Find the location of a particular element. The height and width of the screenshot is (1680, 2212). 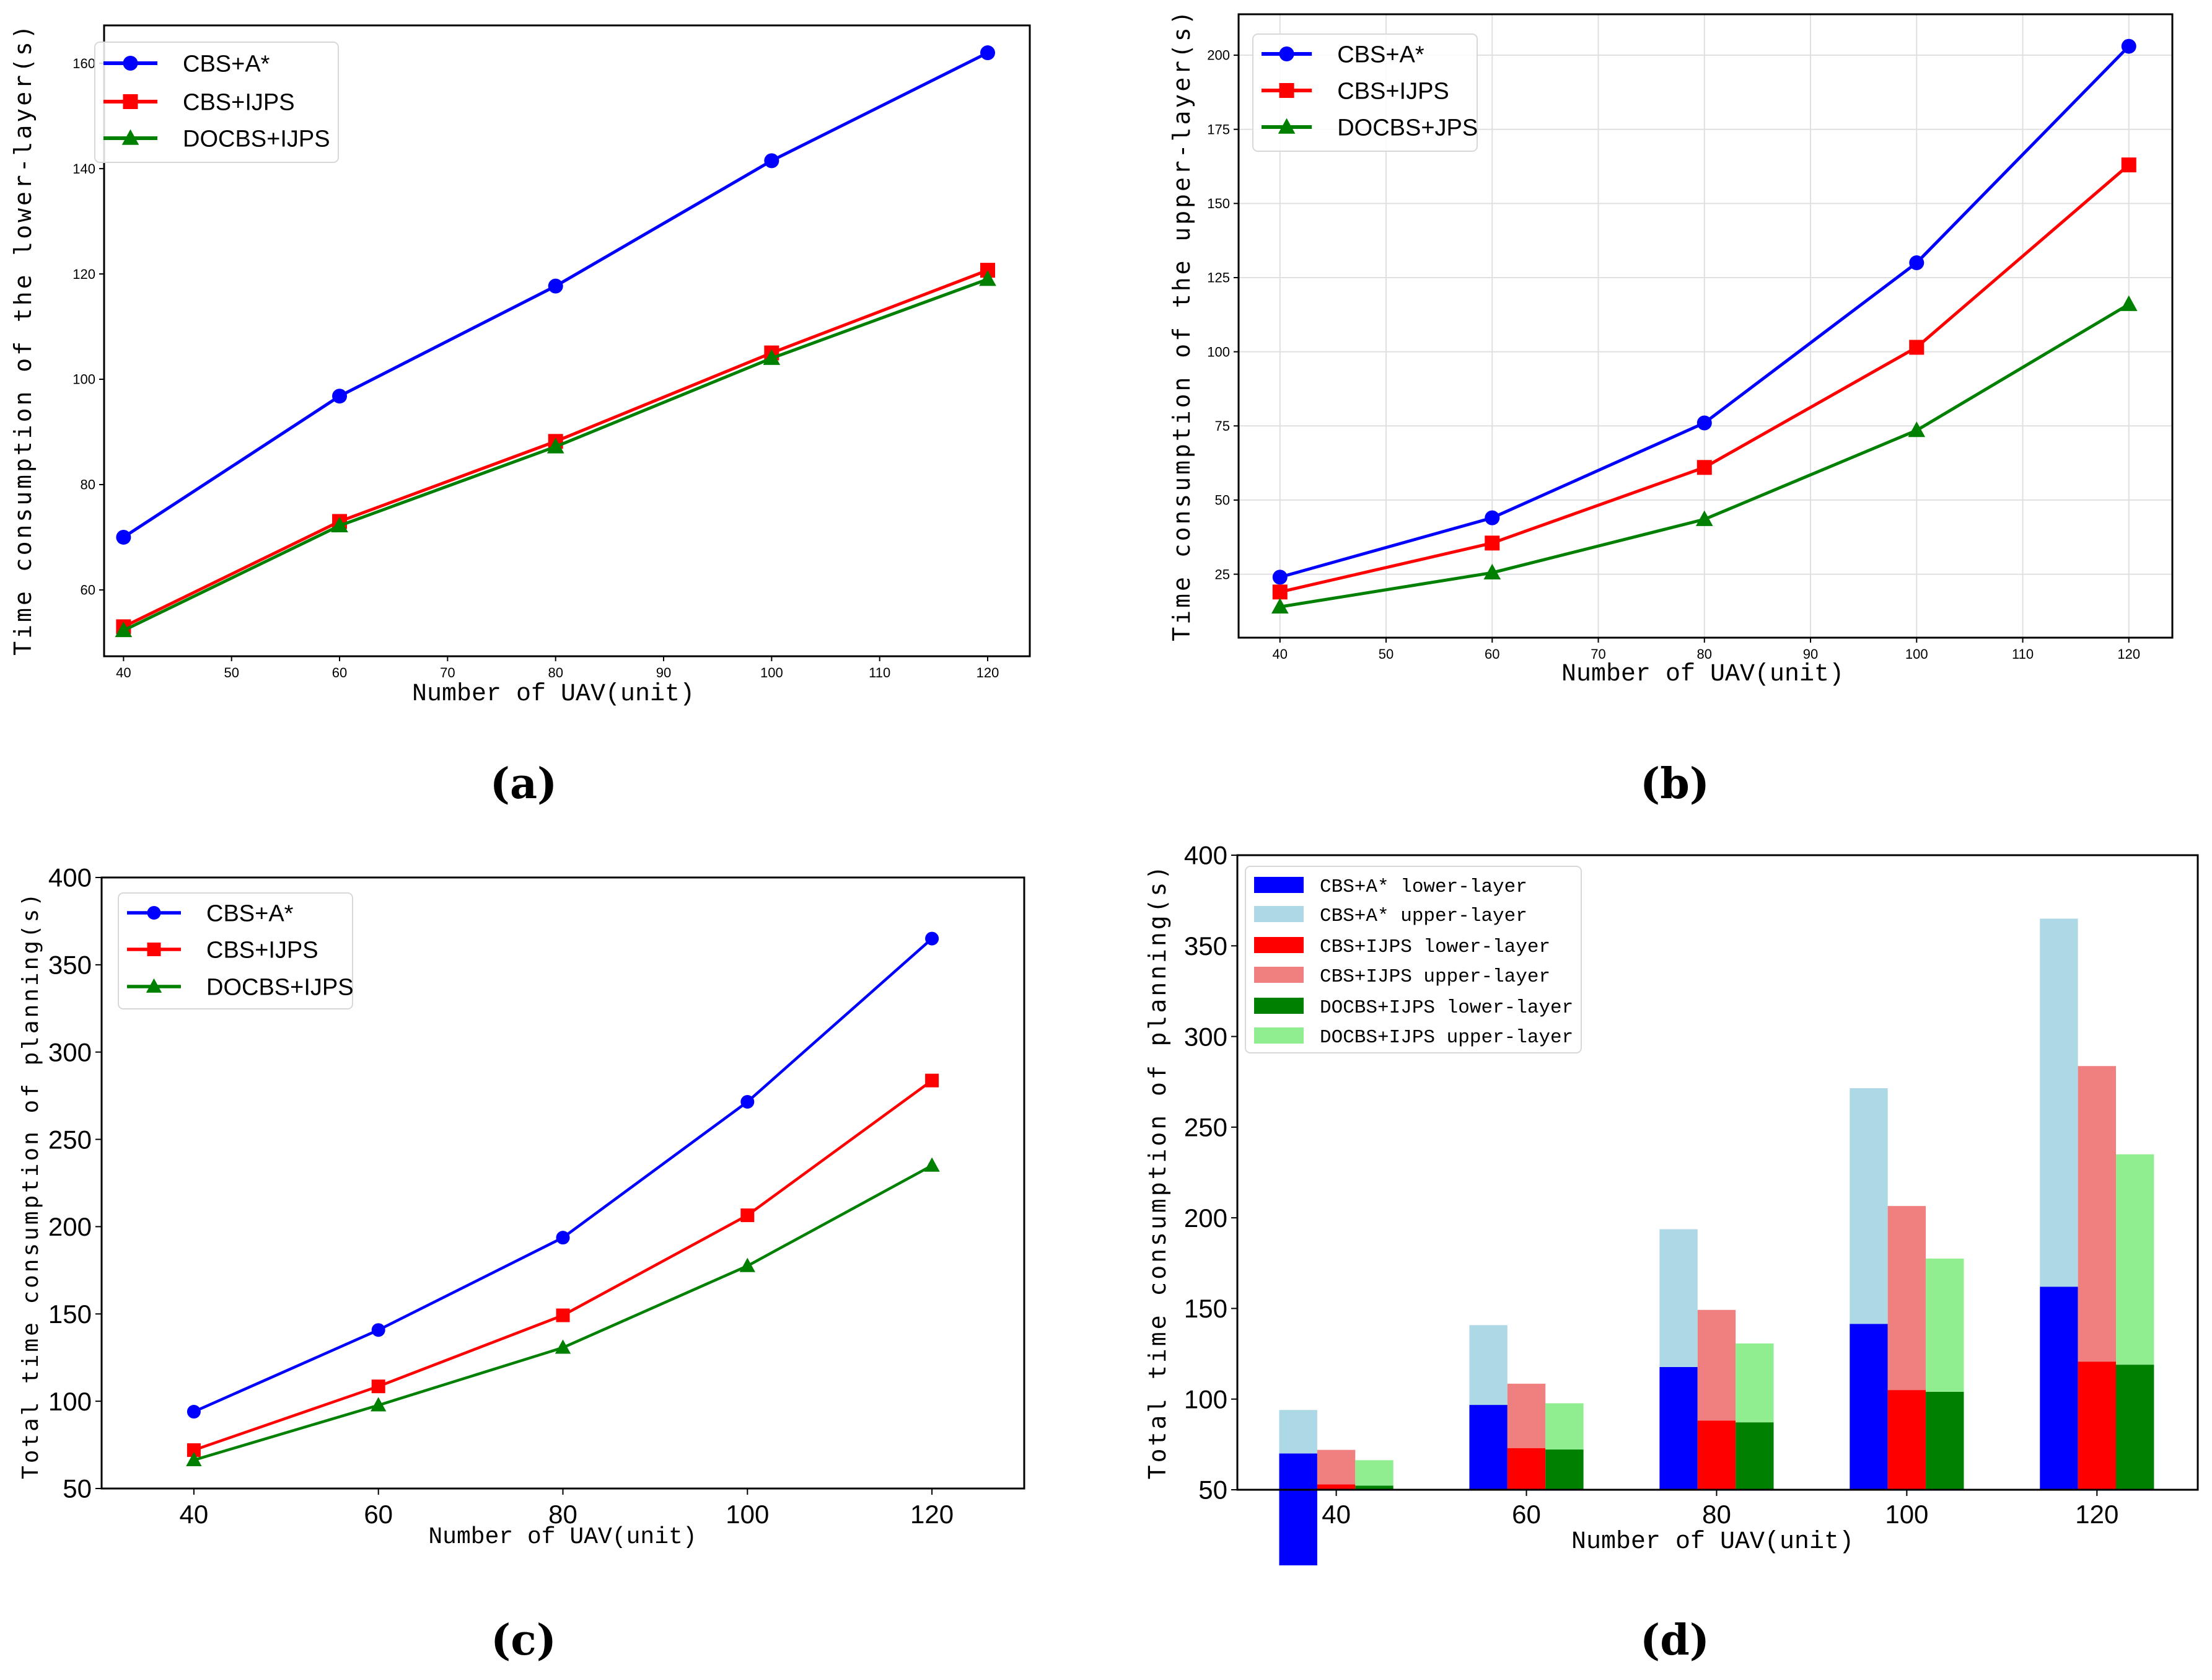

y-tick-label: 80 is located at coordinates (88, 485).